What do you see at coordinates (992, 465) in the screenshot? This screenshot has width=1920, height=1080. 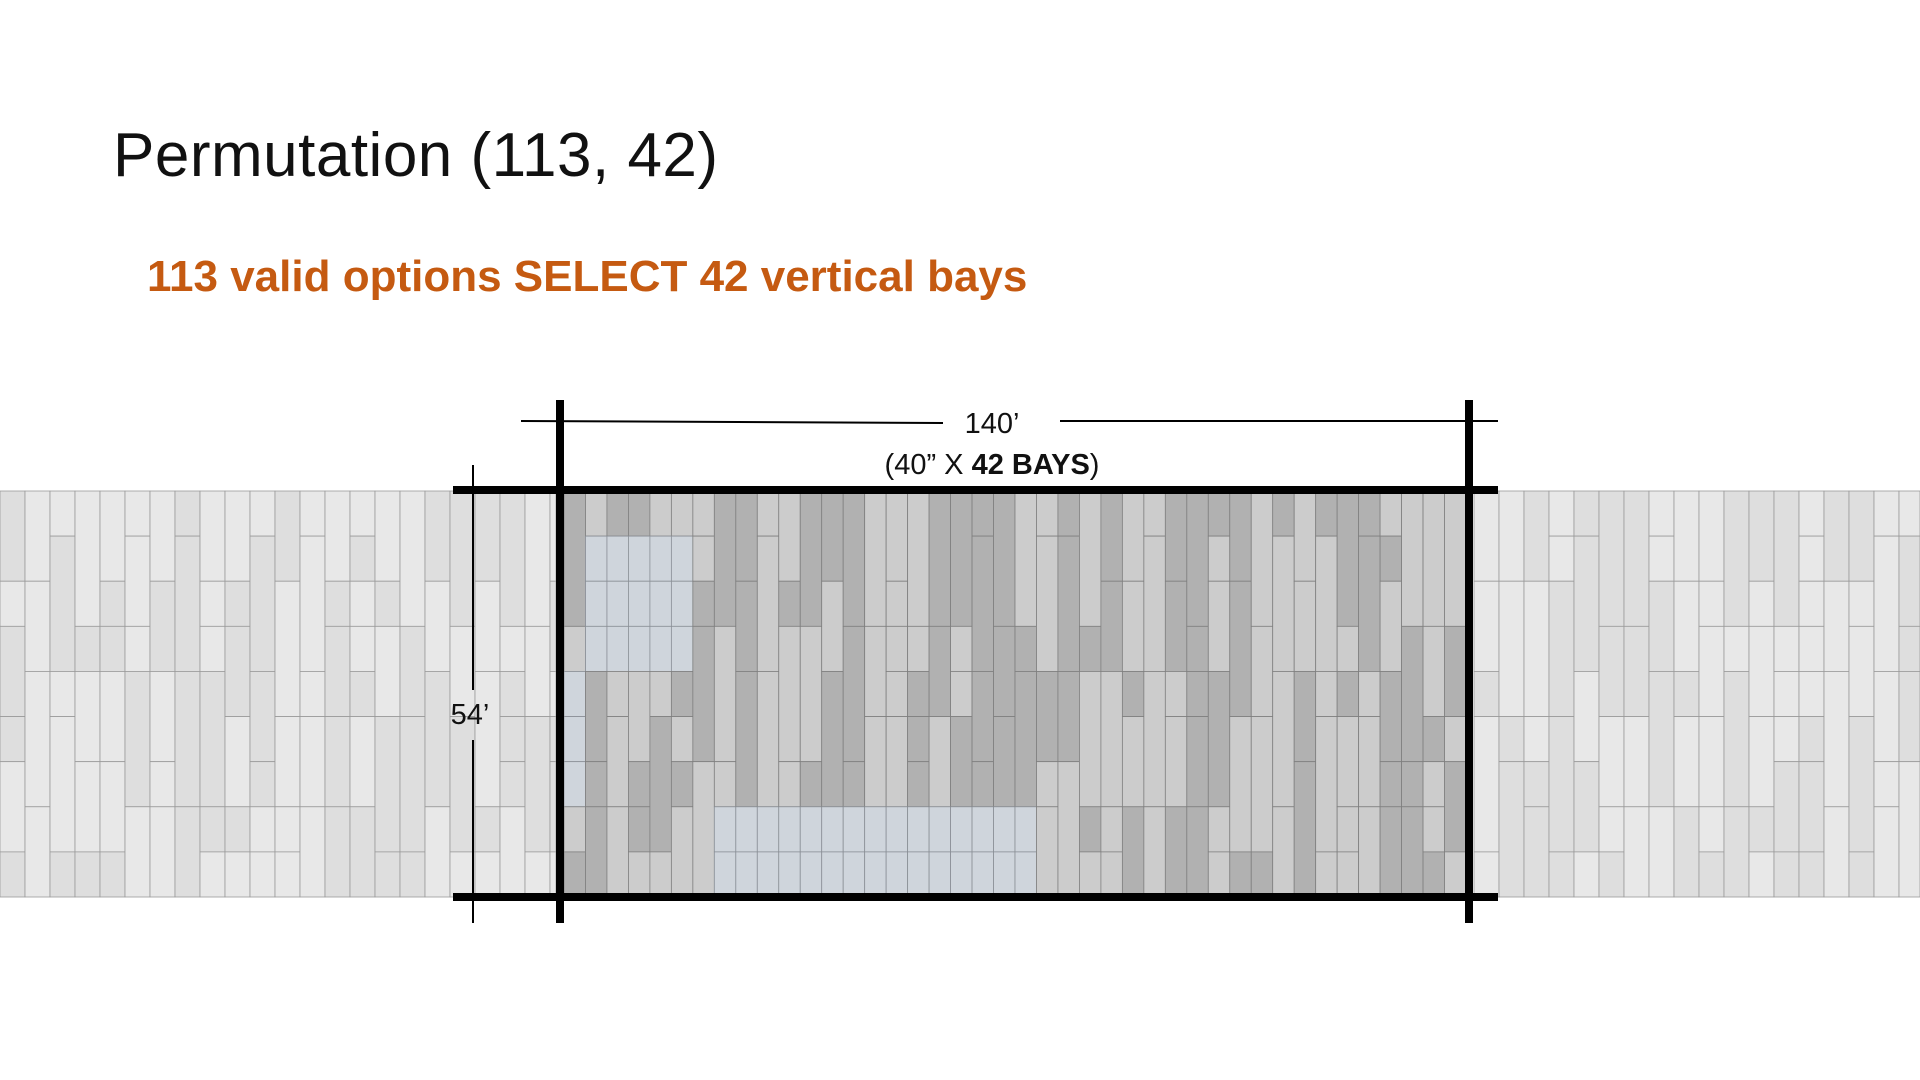 I see `bays-label: (40” X 42 BAYS)` at bounding box center [992, 465].